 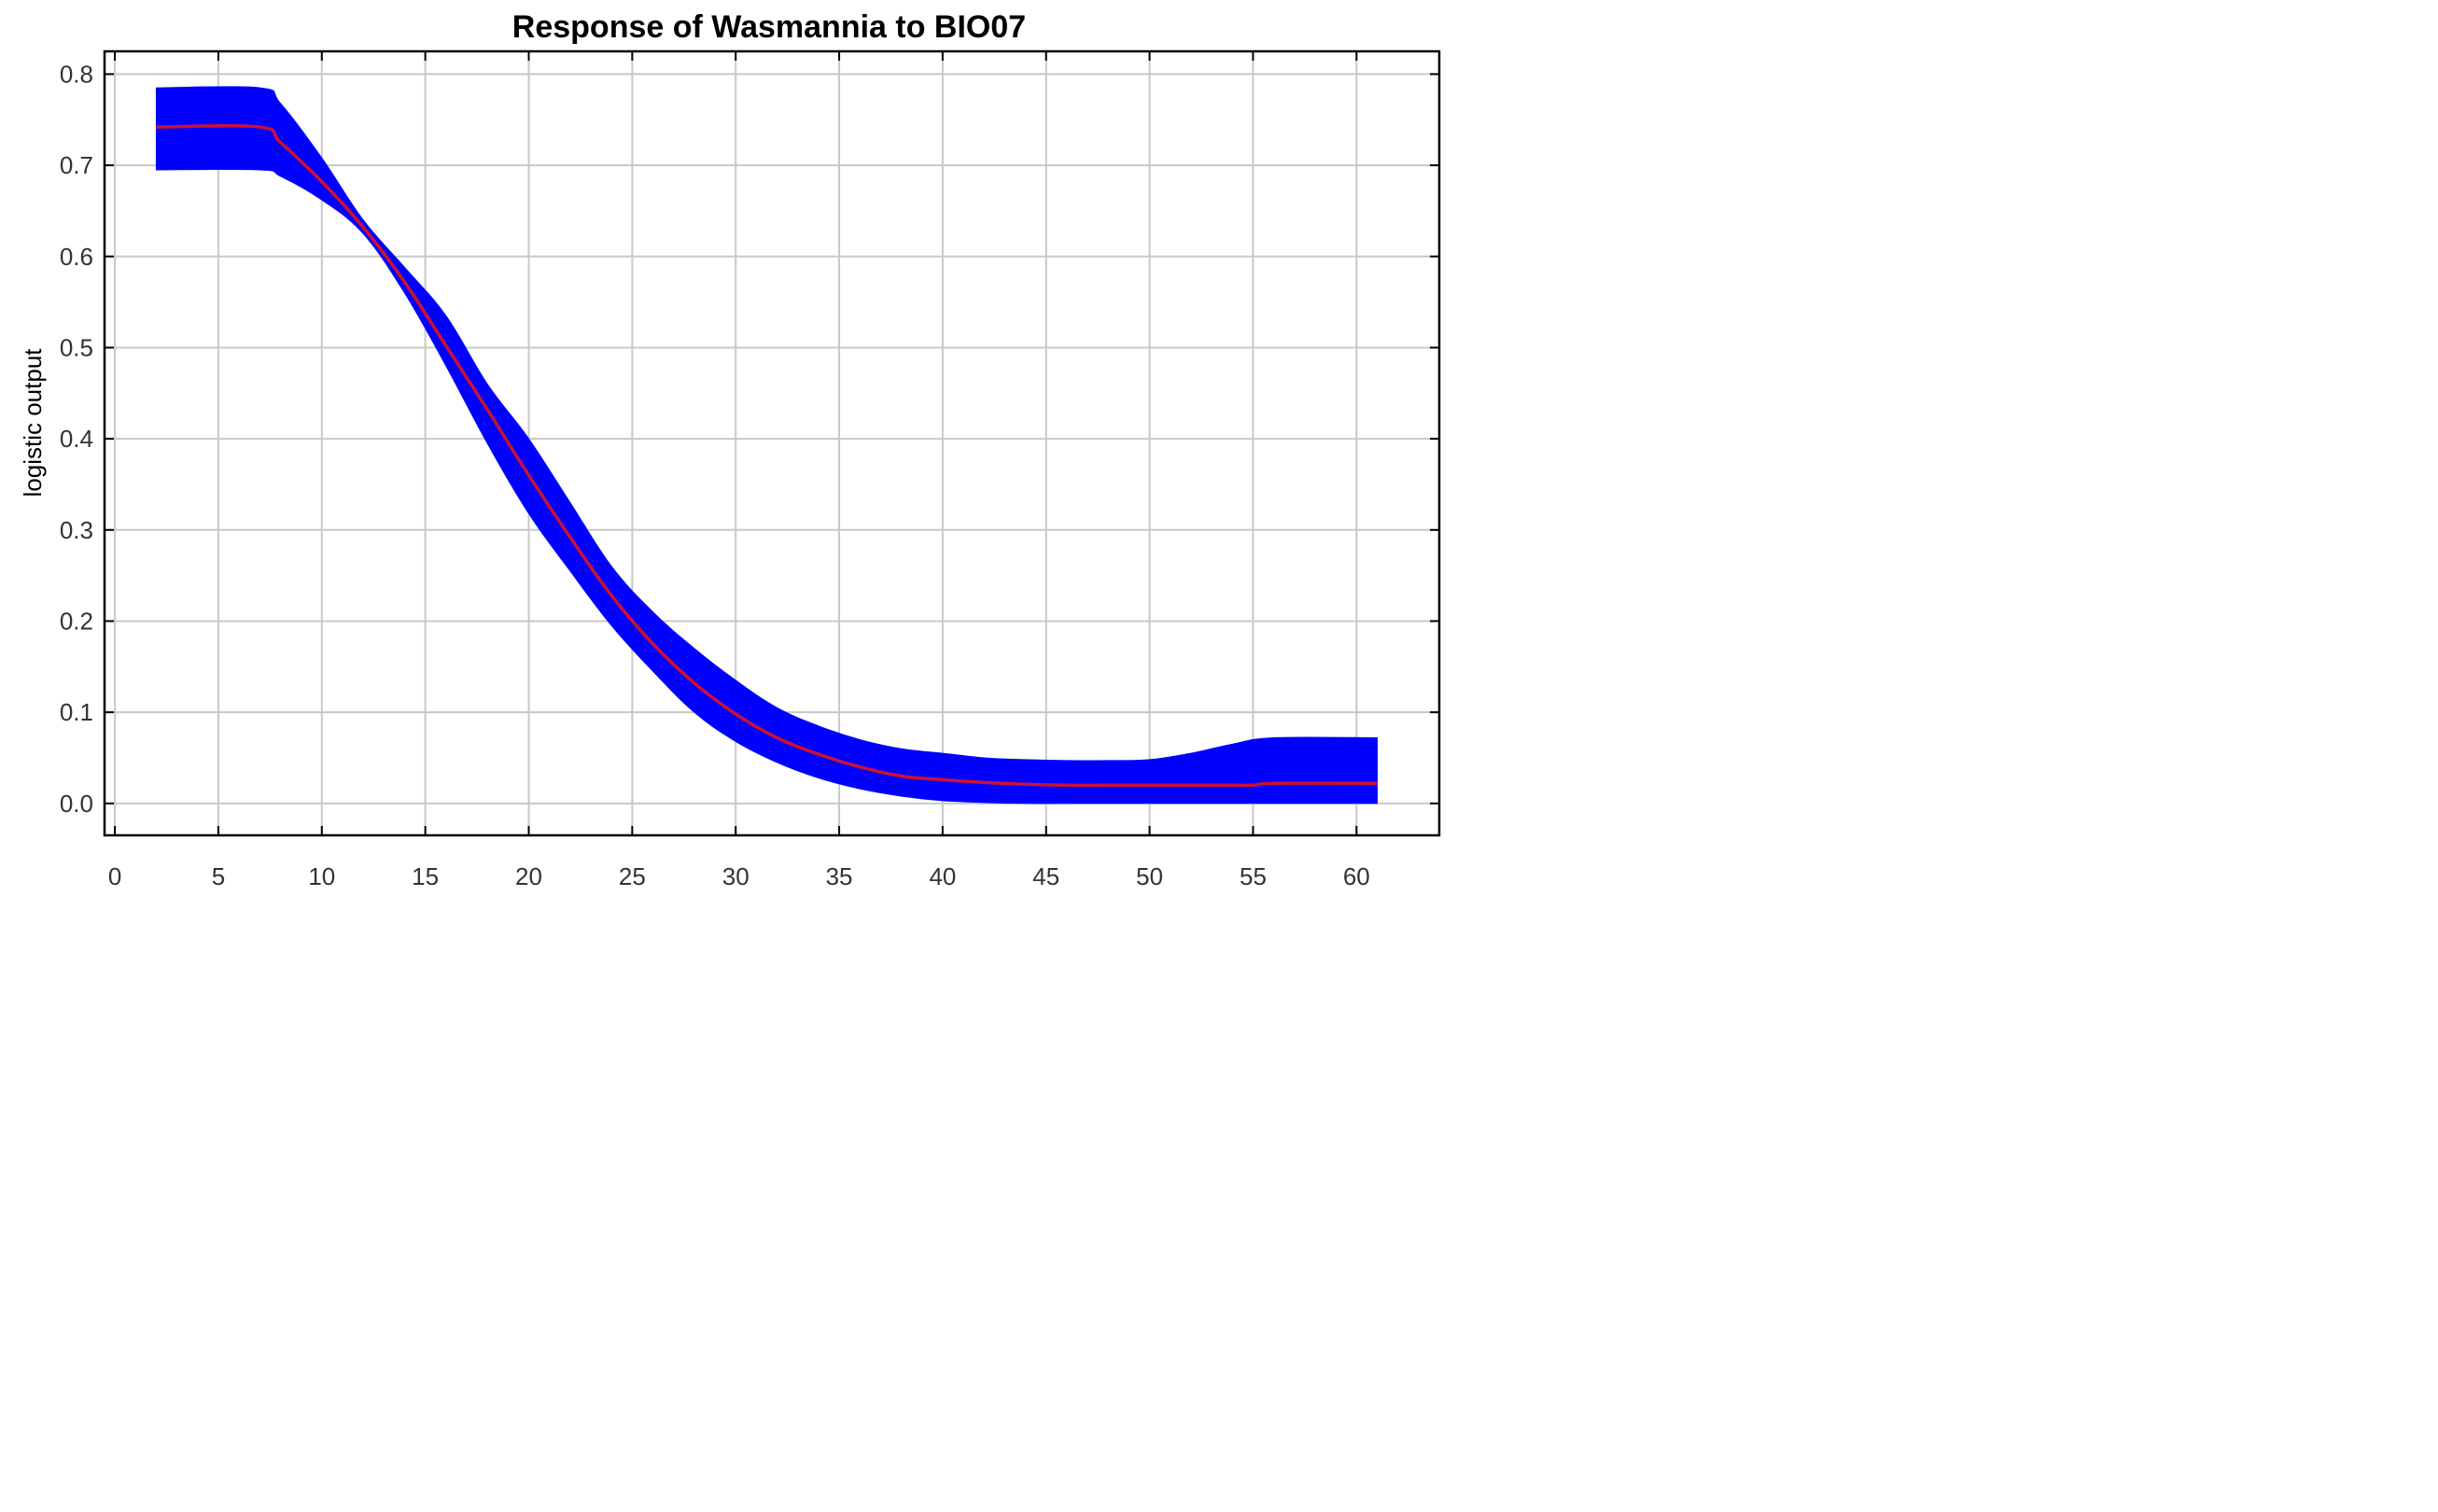 What do you see at coordinates (76, 530) in the screenshot?
I see `y-tick-label: 0.3` at bounding box center [76, 530].